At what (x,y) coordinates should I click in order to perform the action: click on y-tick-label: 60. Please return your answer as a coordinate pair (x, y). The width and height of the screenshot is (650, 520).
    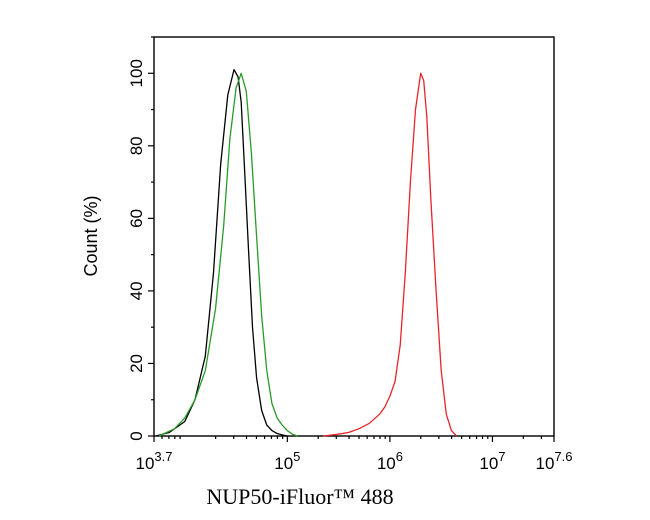
    Looking at the image, I should click on (136, 218).